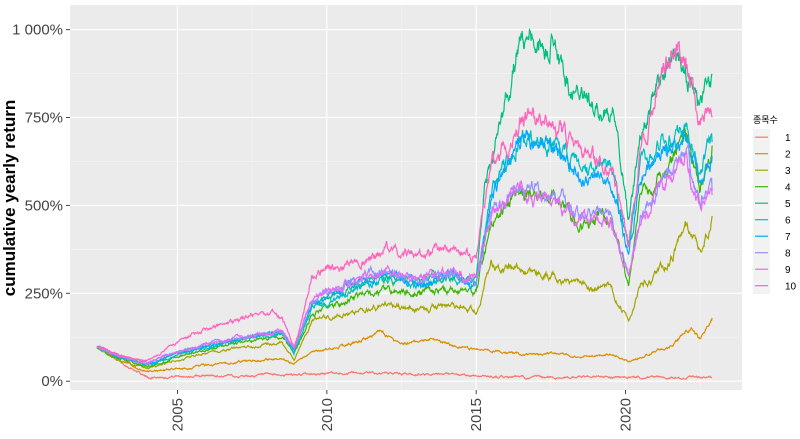 The height and width of the screenshot is (439, 800). Describe the element at coordinates (476, 414) in the screenshot. I see `x-tick-label: 2015` at that location.